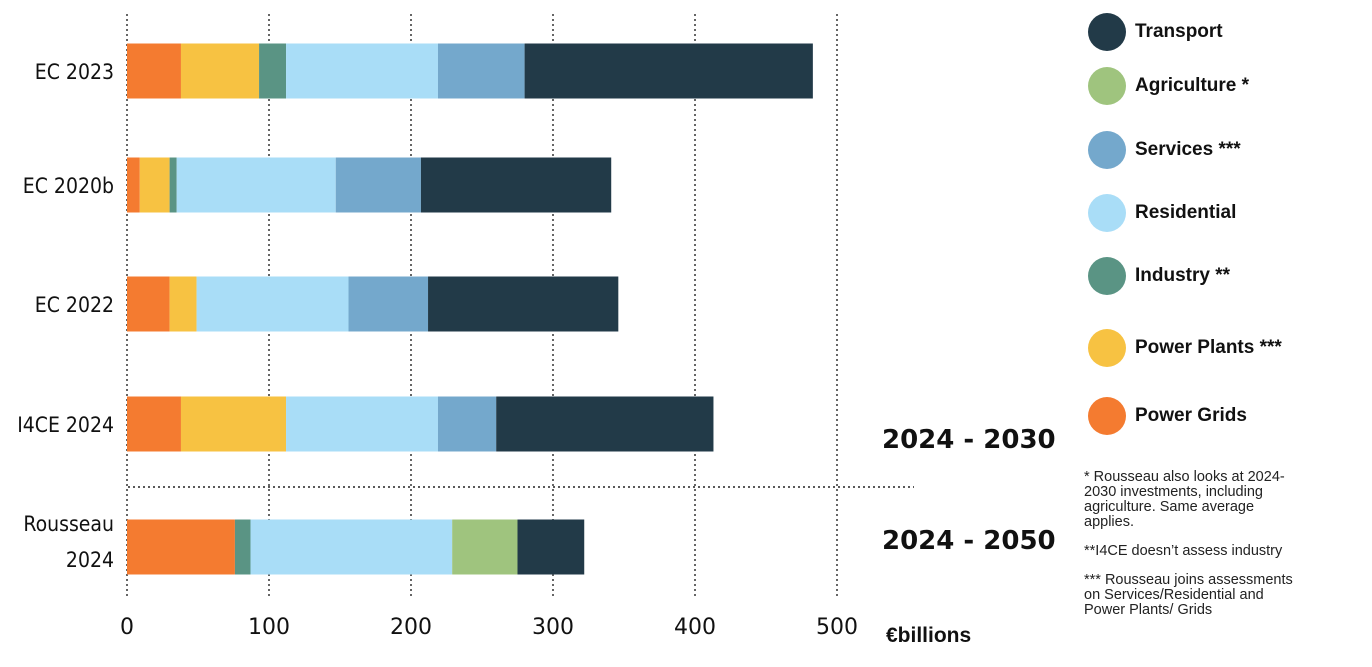  What do you see at coordinates (1179, 31) in the screenshot?
I see `legend-label: Transport` at bounding box center [1179, 31].